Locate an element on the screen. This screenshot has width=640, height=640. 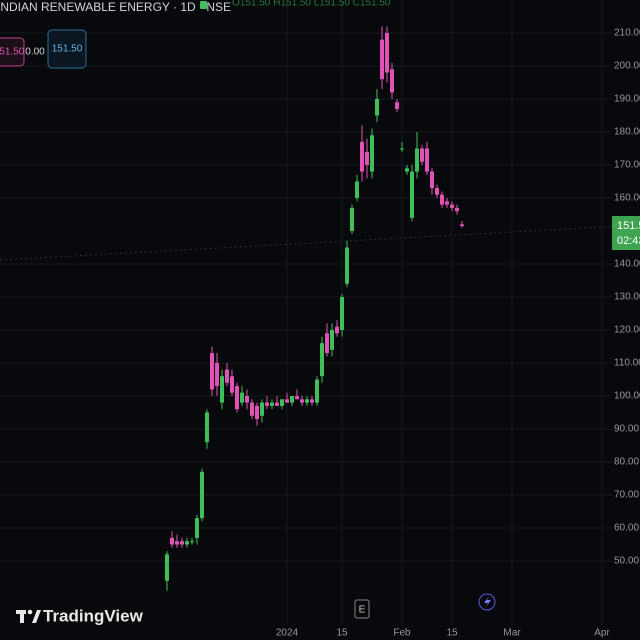
sell-price: 151.50 is located at coordinates (12, 52).